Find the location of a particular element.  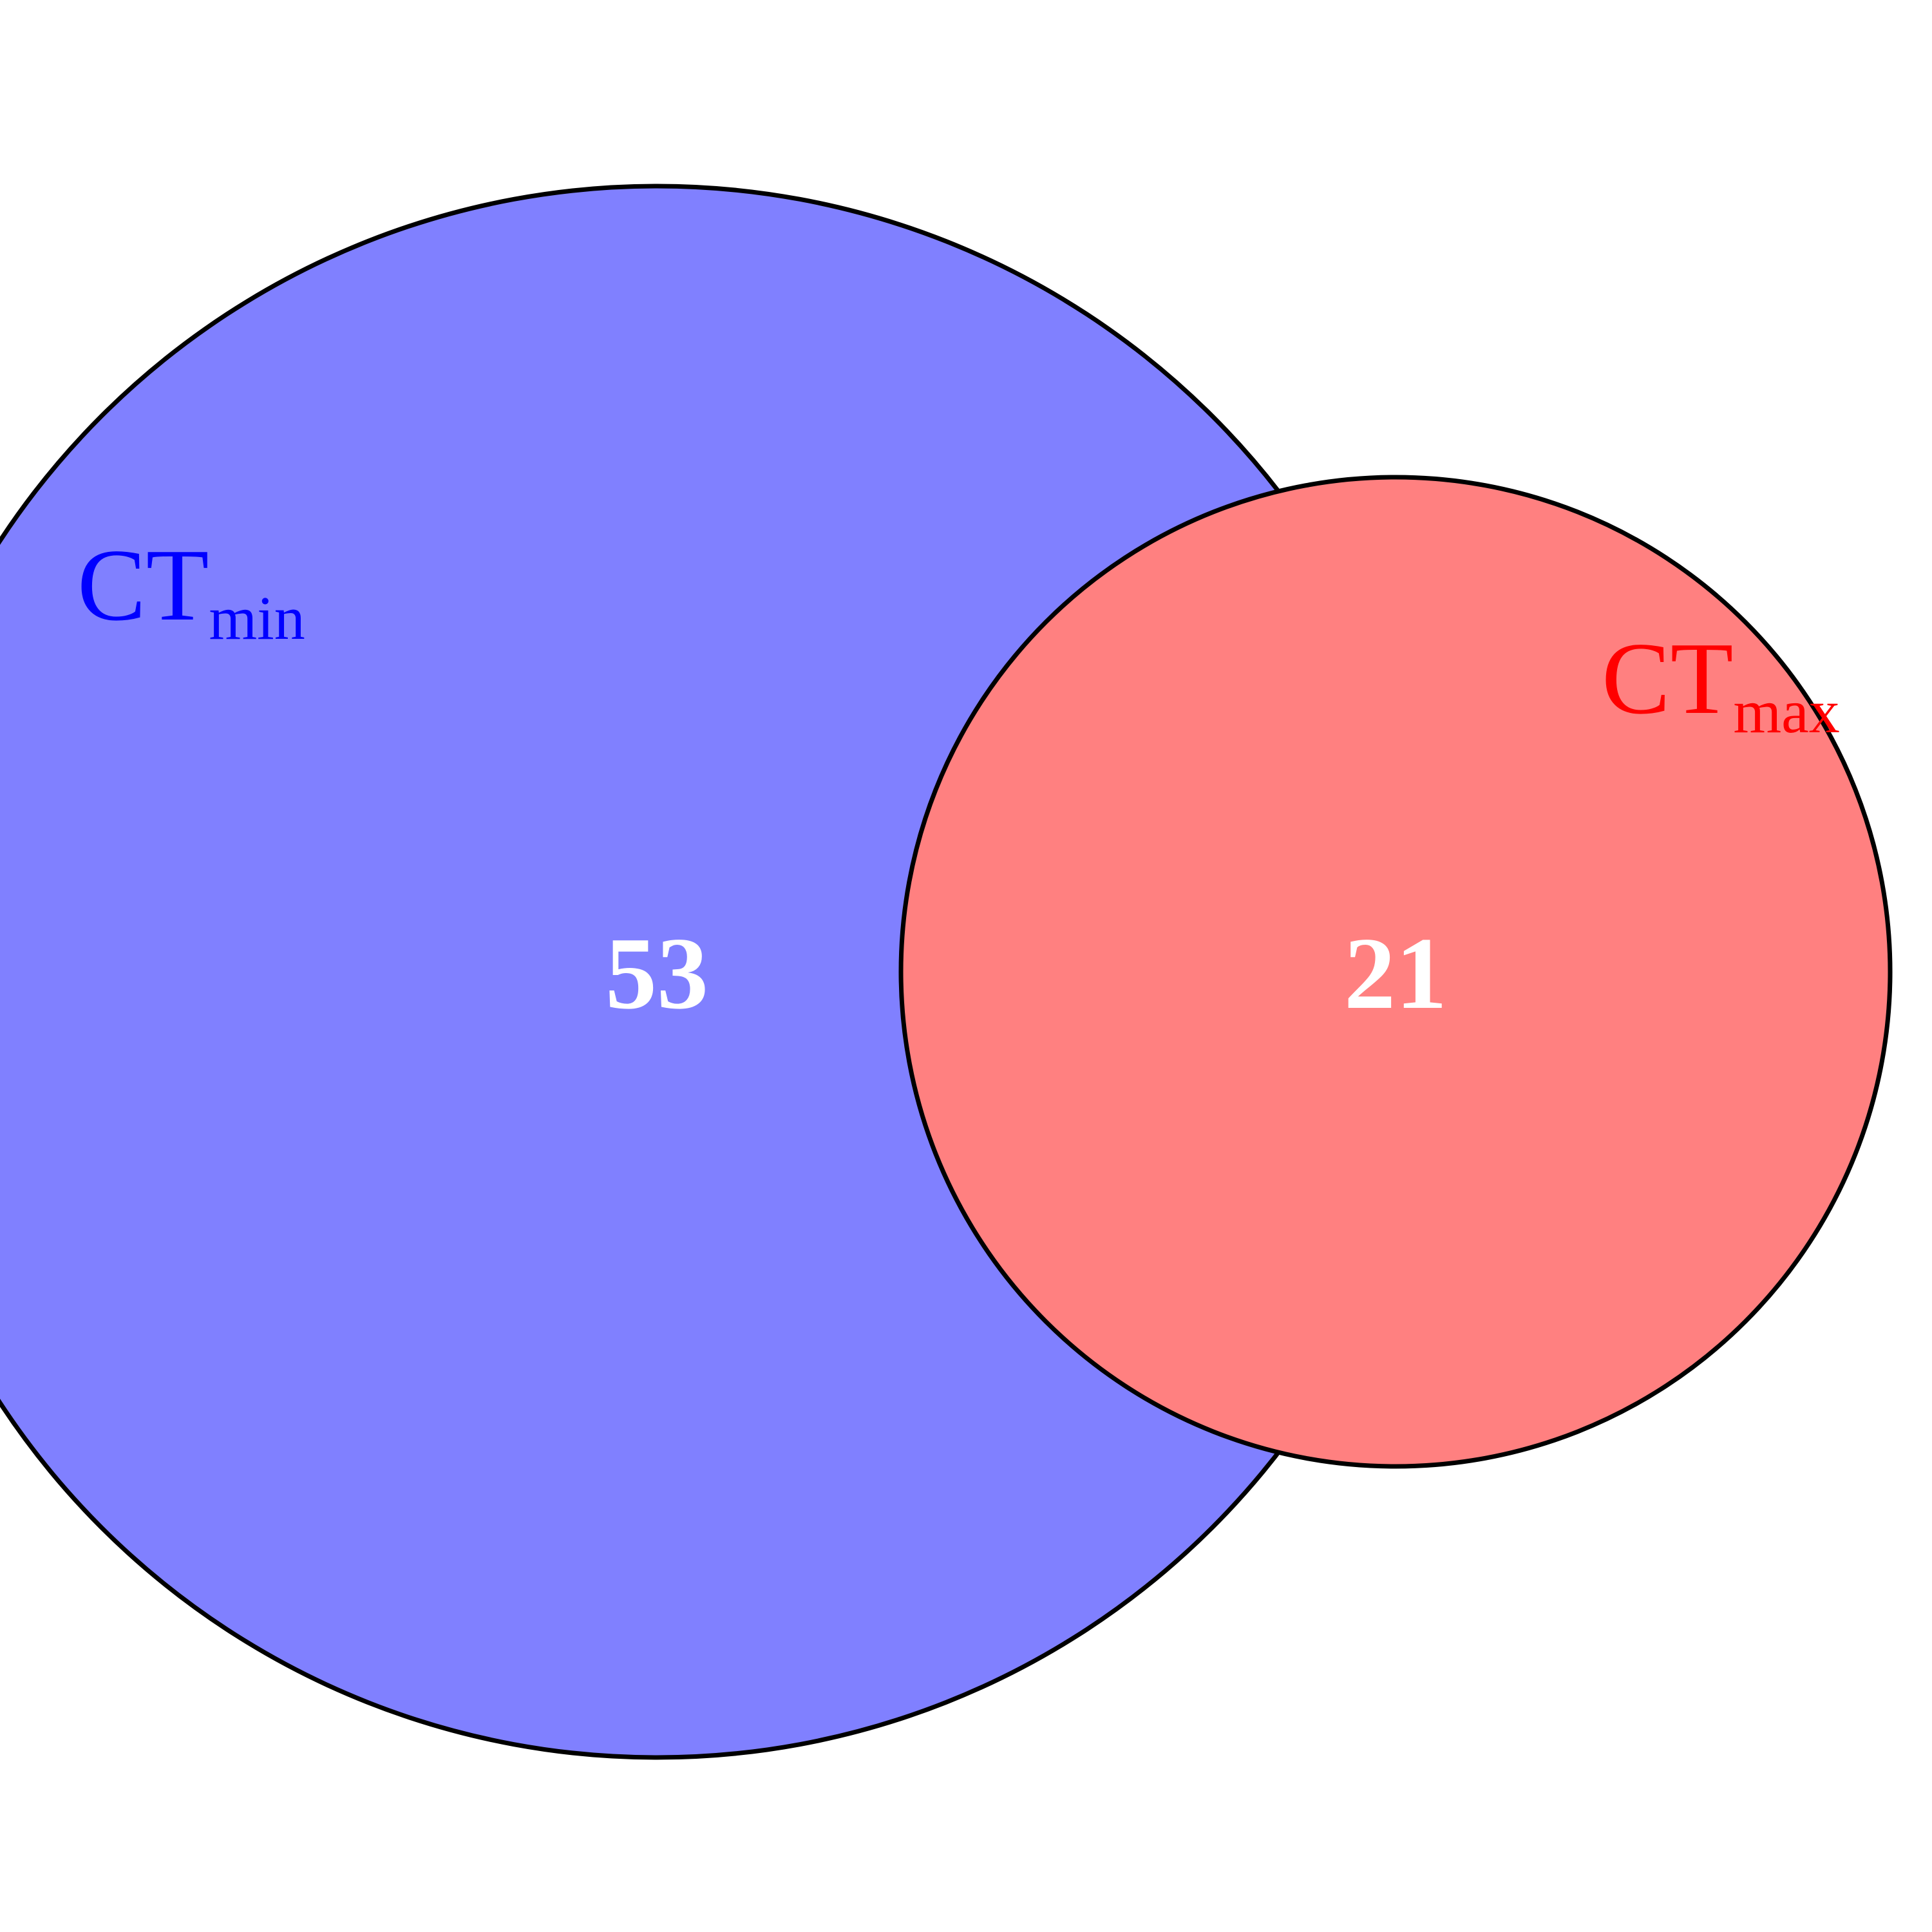

ct-min-label-sub: min is located at coordinates (257, 618).